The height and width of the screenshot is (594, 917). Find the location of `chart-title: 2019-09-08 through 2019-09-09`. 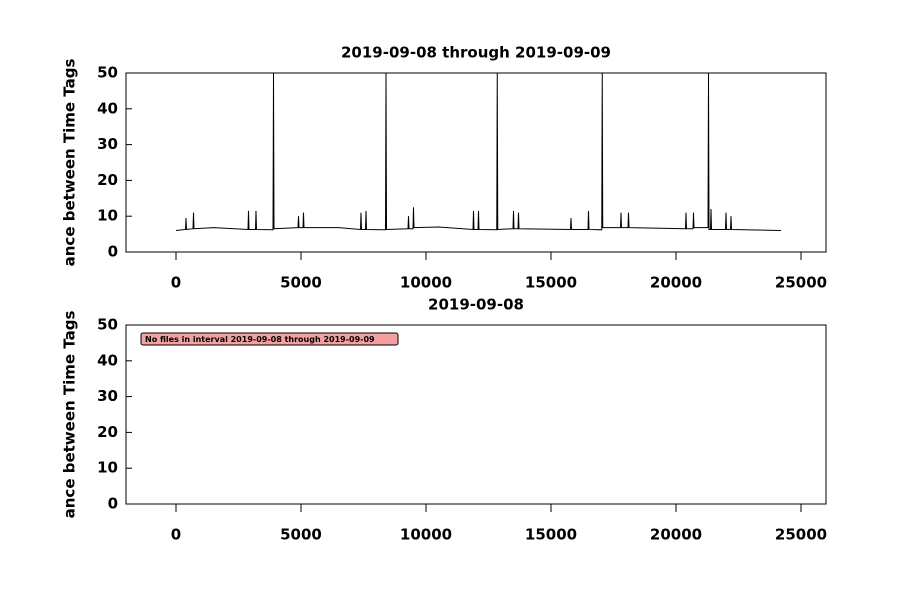

chart-title: 2019-09-08 through 2019-09-09 is located at coordinates (476, 53).